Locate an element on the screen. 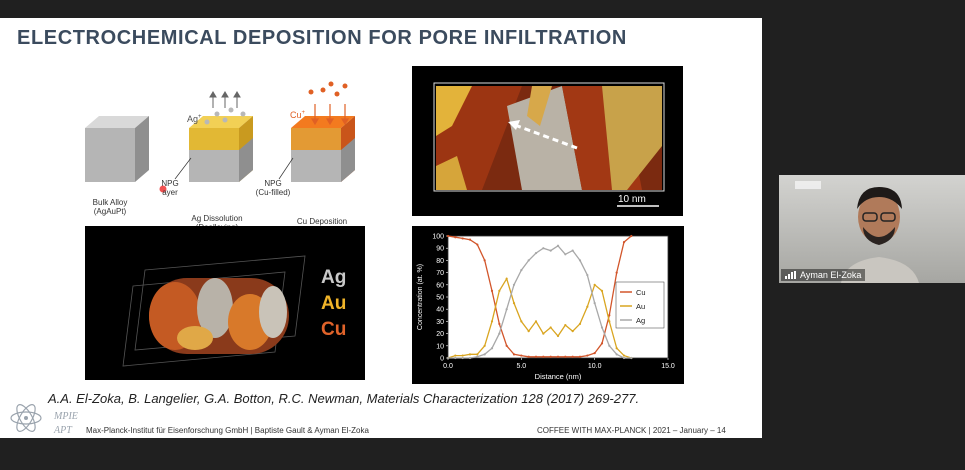  series-line-ag is located at coordinates (540, 301).